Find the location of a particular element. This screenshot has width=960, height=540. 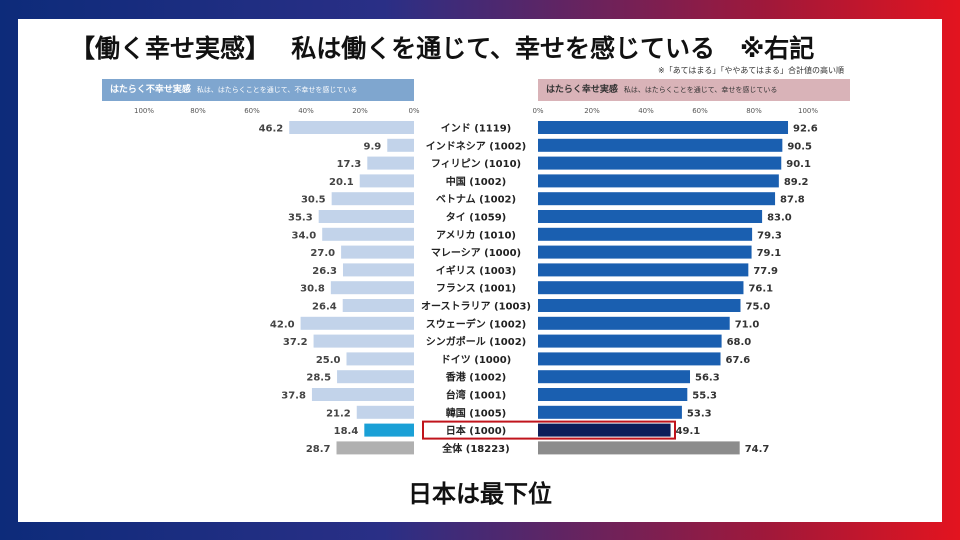

unhappy-value-label: 35.3 is located at coordinates (300, 218).